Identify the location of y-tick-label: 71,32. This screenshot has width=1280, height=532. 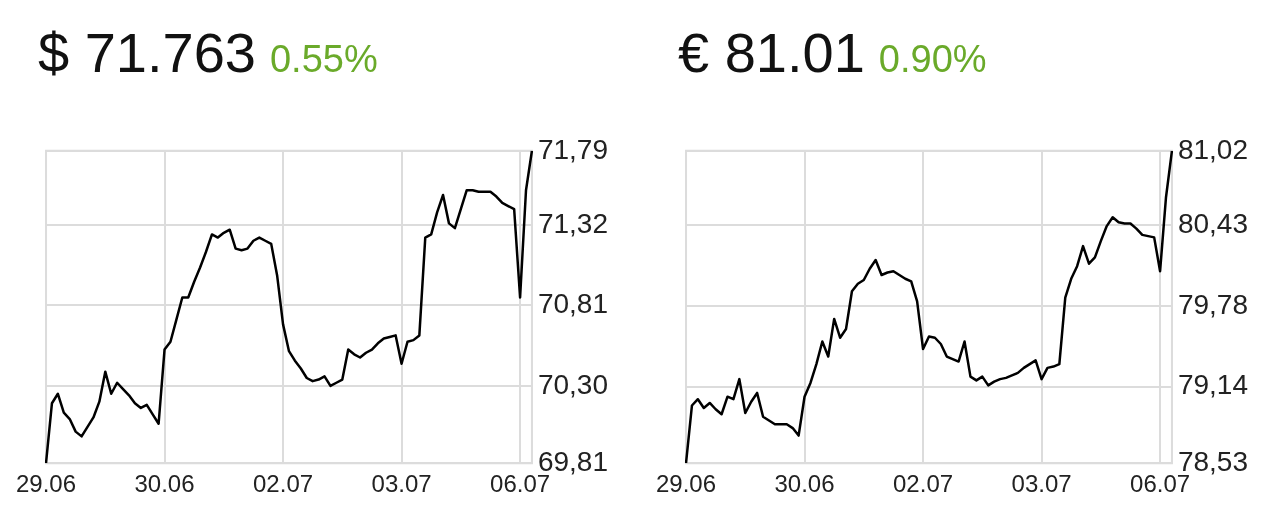
(573, 223).